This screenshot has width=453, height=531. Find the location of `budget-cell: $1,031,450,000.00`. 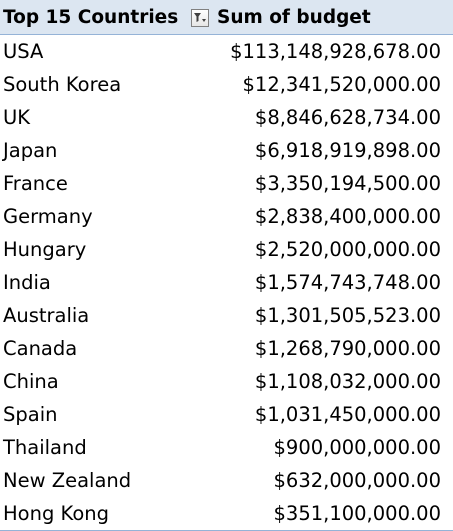

budget-cell: $1,031,450,000.00 is located at coordinates (347, 414).